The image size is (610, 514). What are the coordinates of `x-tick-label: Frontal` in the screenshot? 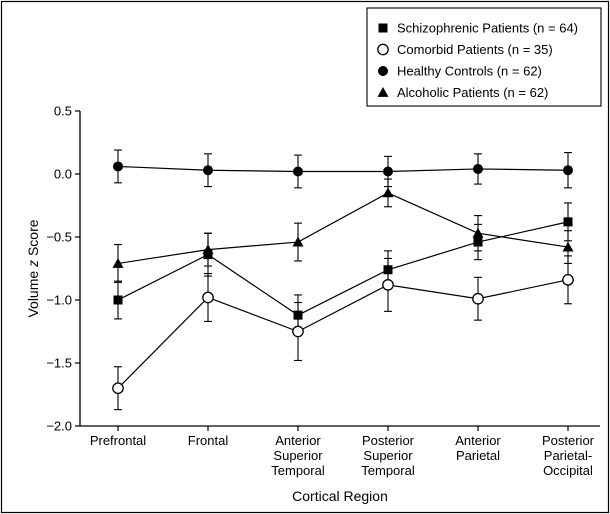 It's located at (208, 440).